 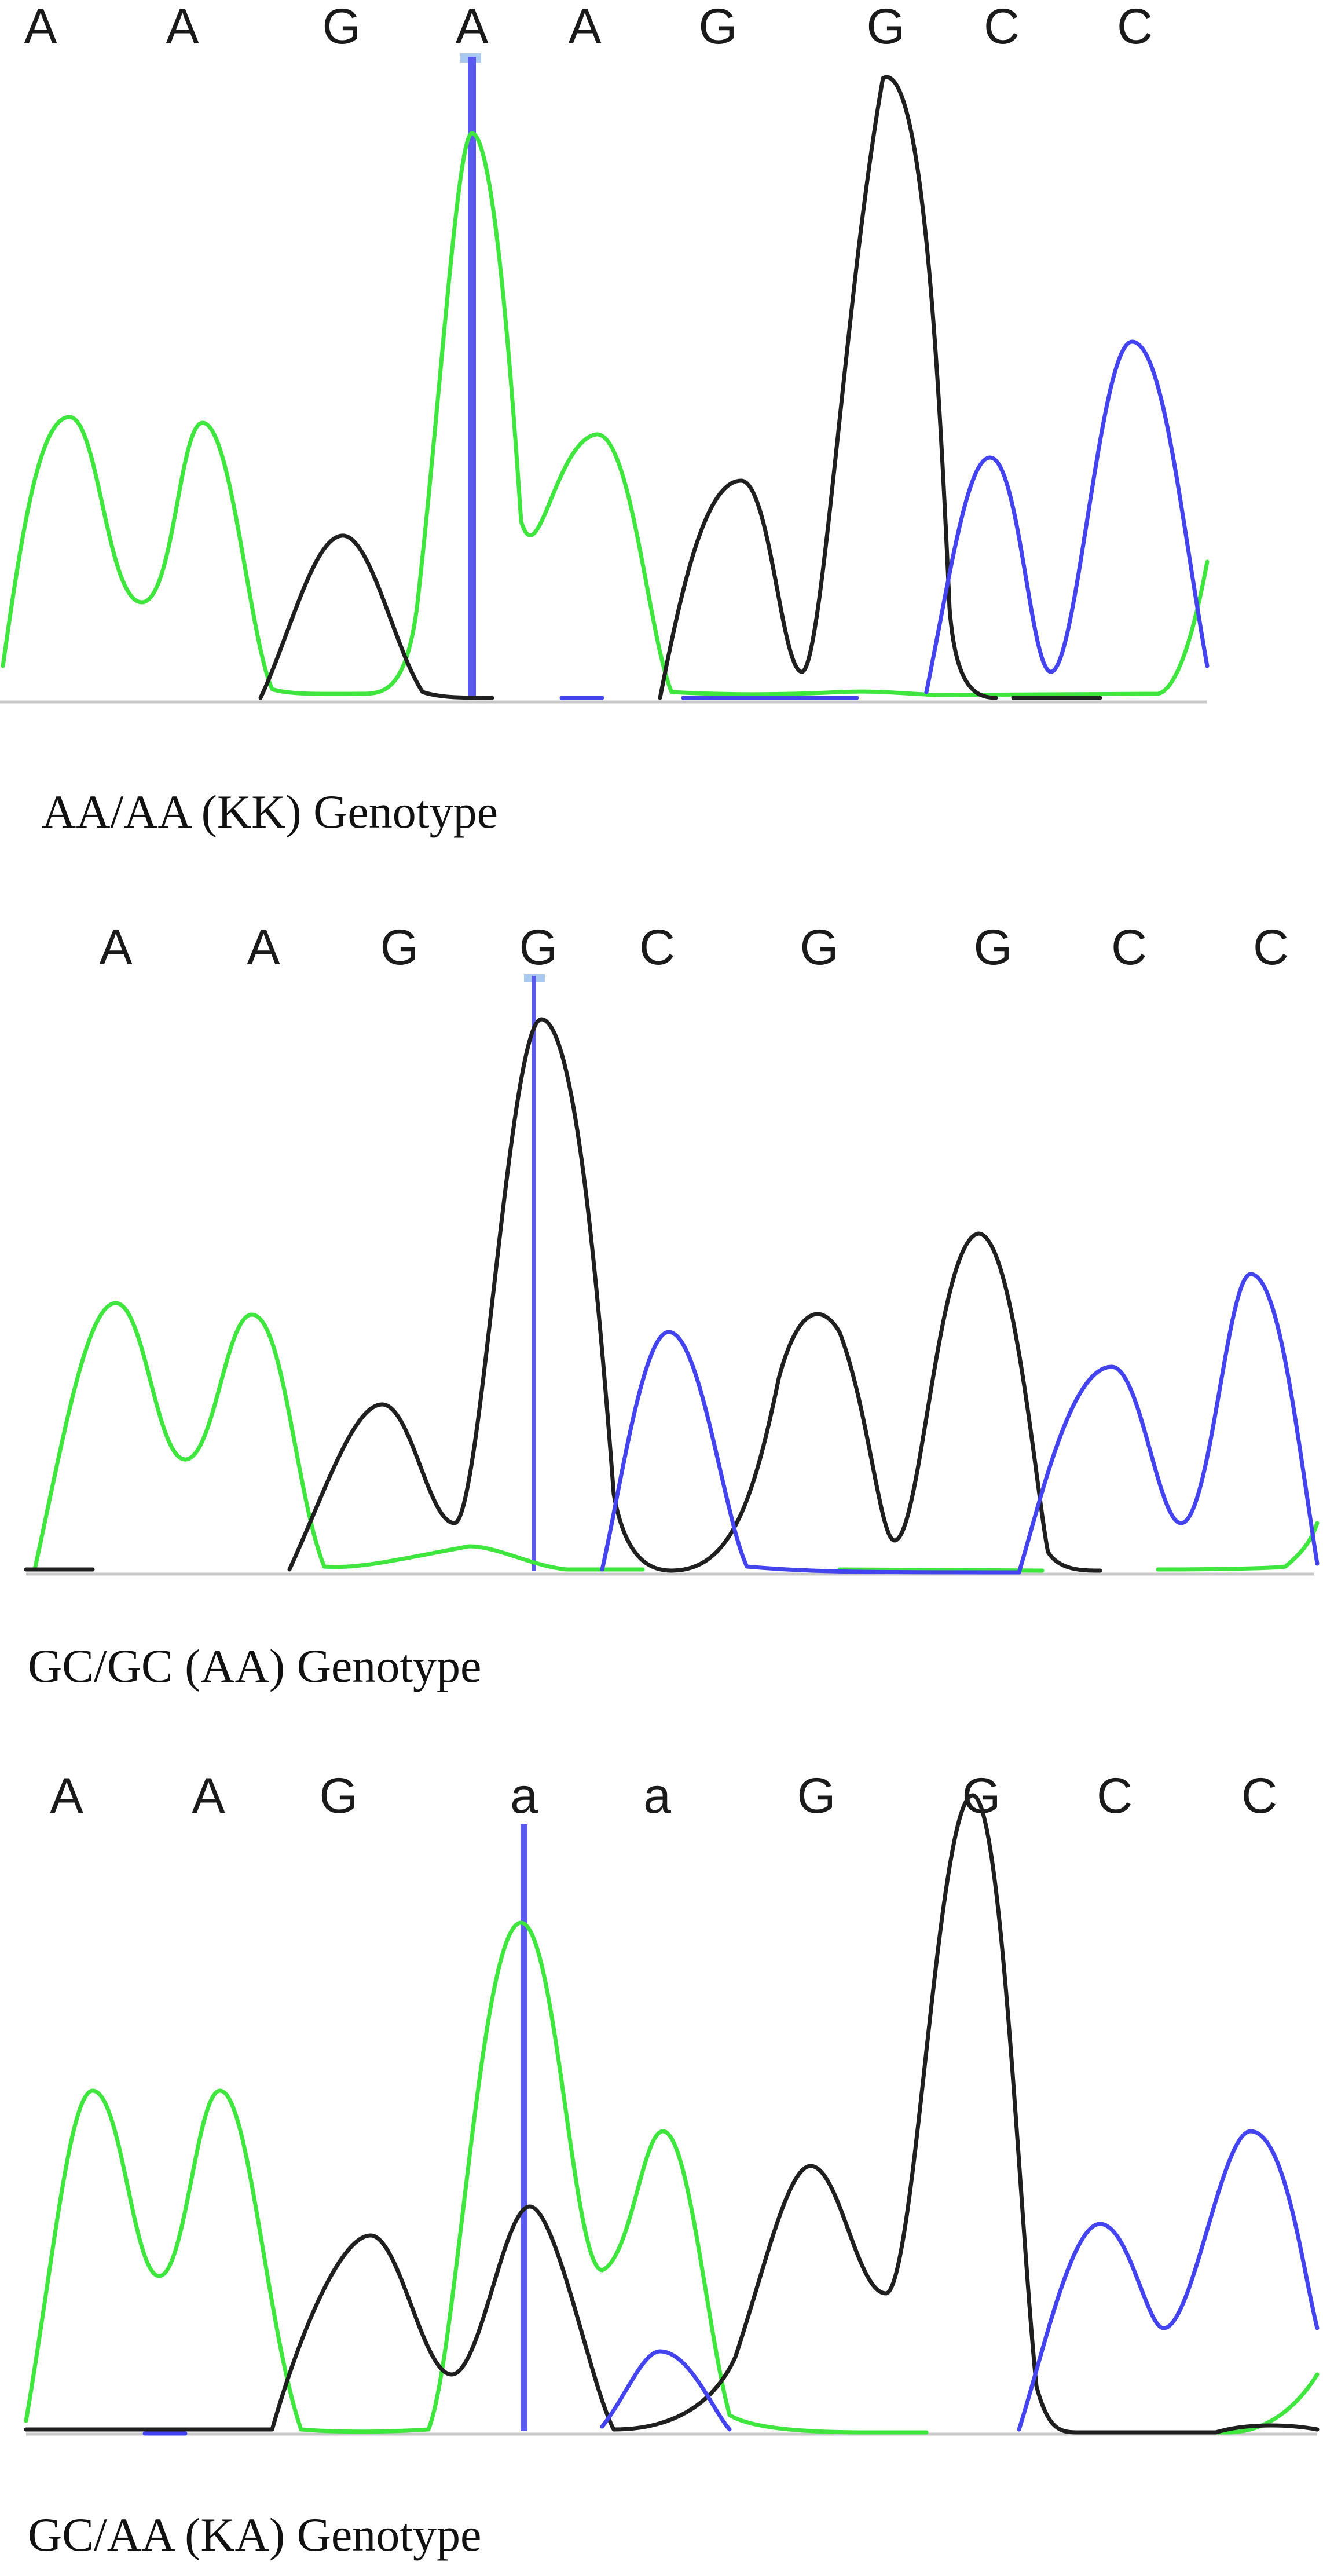 I want to click on base-calls-3: A A G a a G G C C, so click(x=664, y=1796).